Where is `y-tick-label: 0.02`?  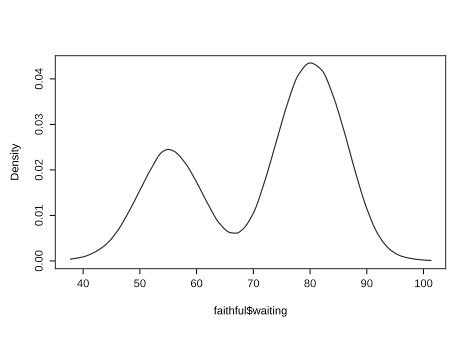 y-tick-label: 0.02 is located at coordinates (38, 170).